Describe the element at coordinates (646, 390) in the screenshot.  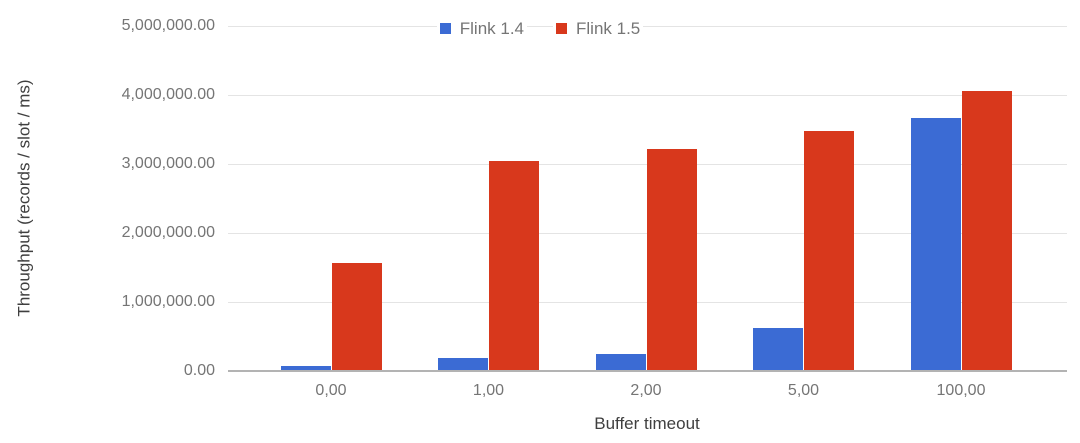
I see `x-axis-tick-label: 2,00` at that location.